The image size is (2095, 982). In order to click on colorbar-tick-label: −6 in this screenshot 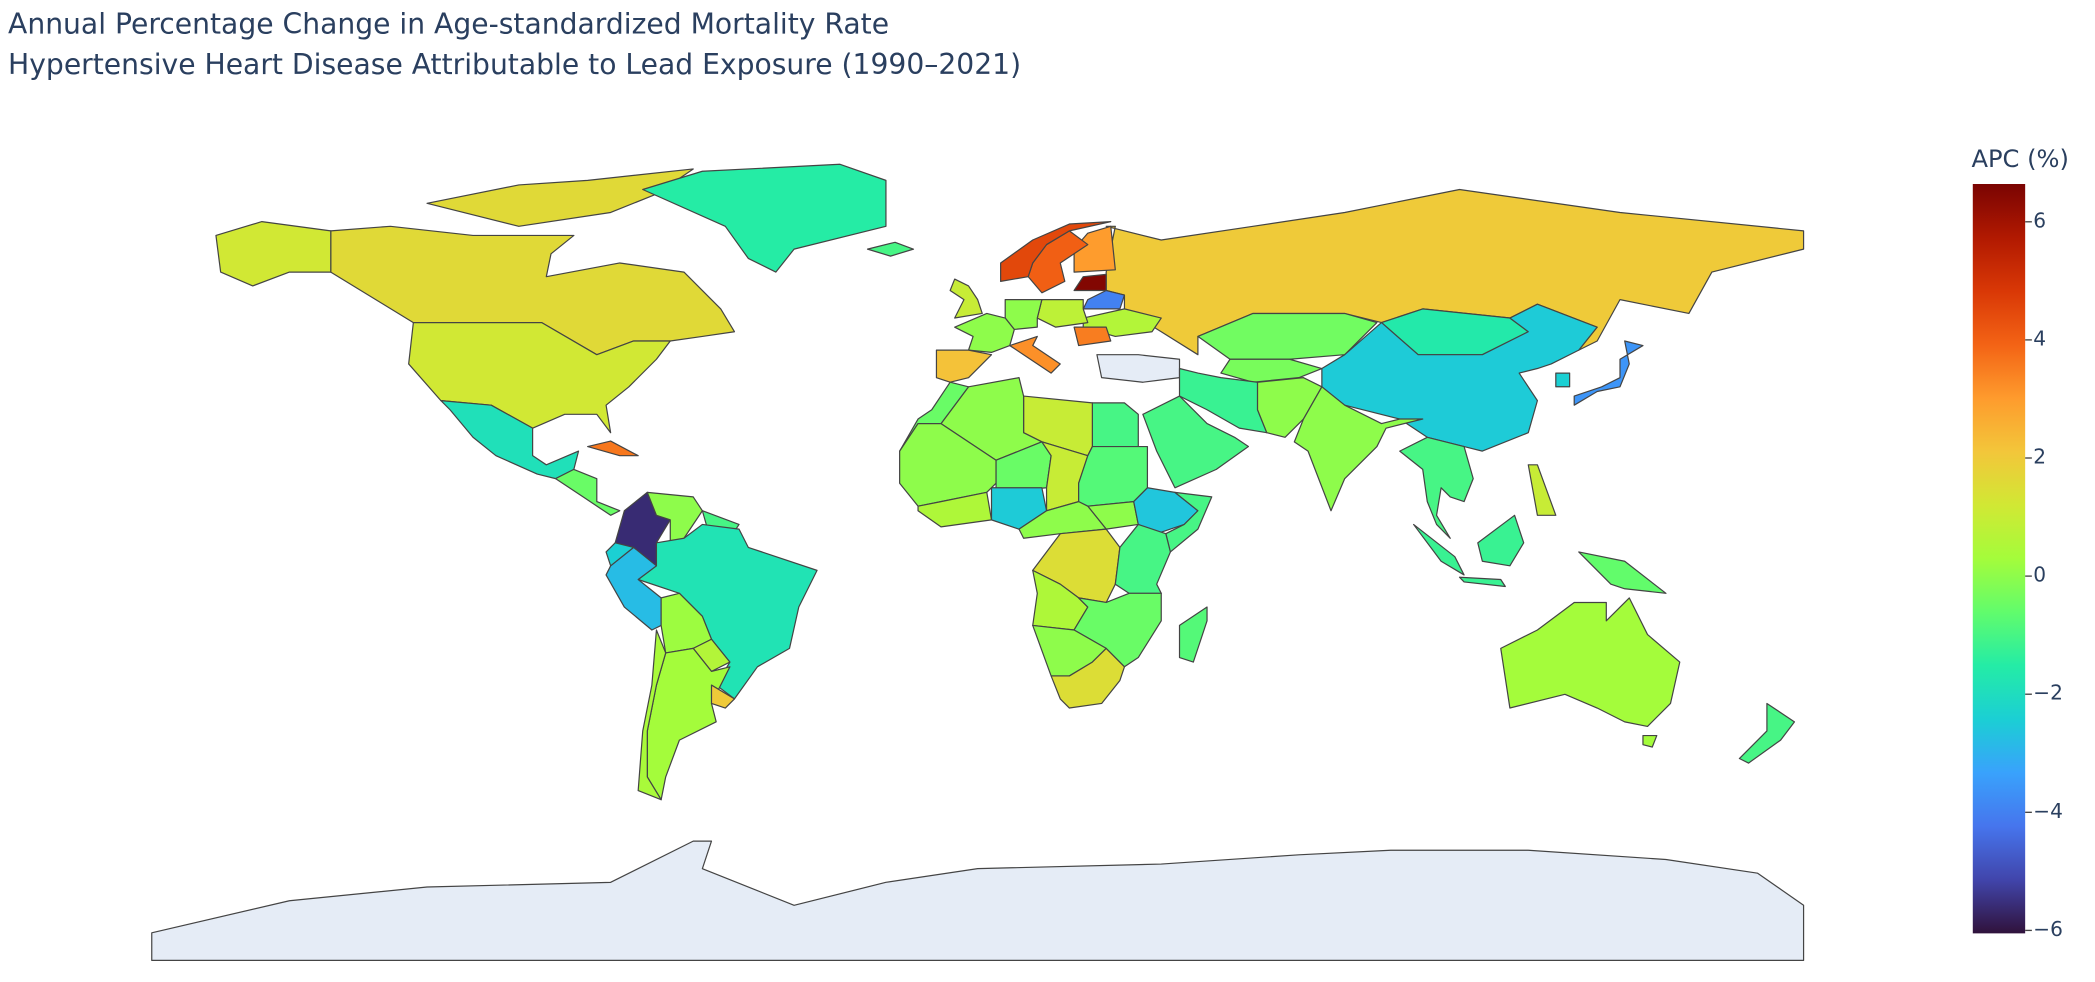, I will do `click(2048, 929)`.